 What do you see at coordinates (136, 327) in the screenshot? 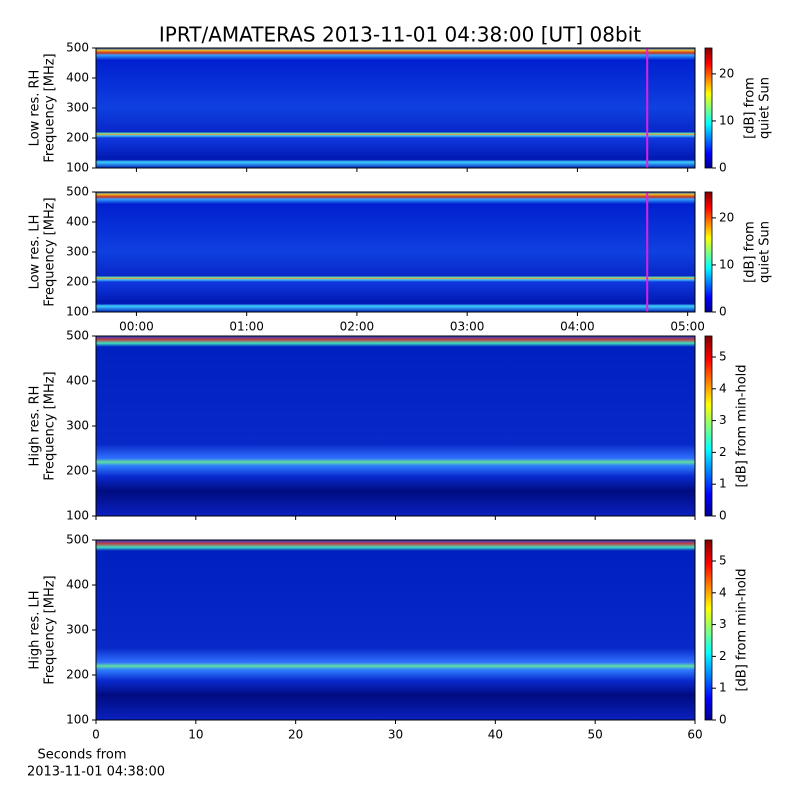
I see `x-tick-label: 00:00` at bounding box center [136, 327].